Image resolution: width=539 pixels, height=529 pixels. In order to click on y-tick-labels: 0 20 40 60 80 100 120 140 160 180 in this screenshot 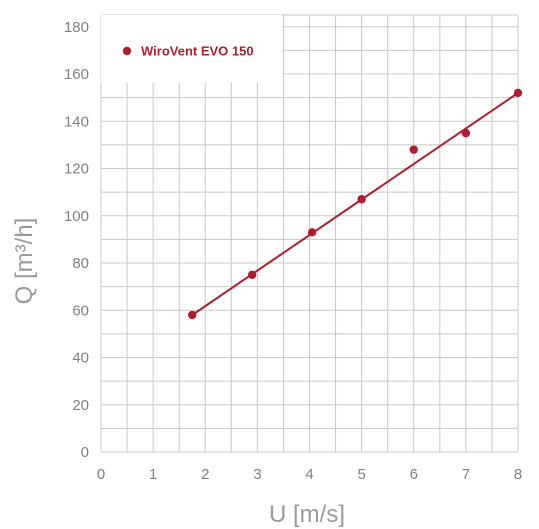, I will do `click(76, 240)`.